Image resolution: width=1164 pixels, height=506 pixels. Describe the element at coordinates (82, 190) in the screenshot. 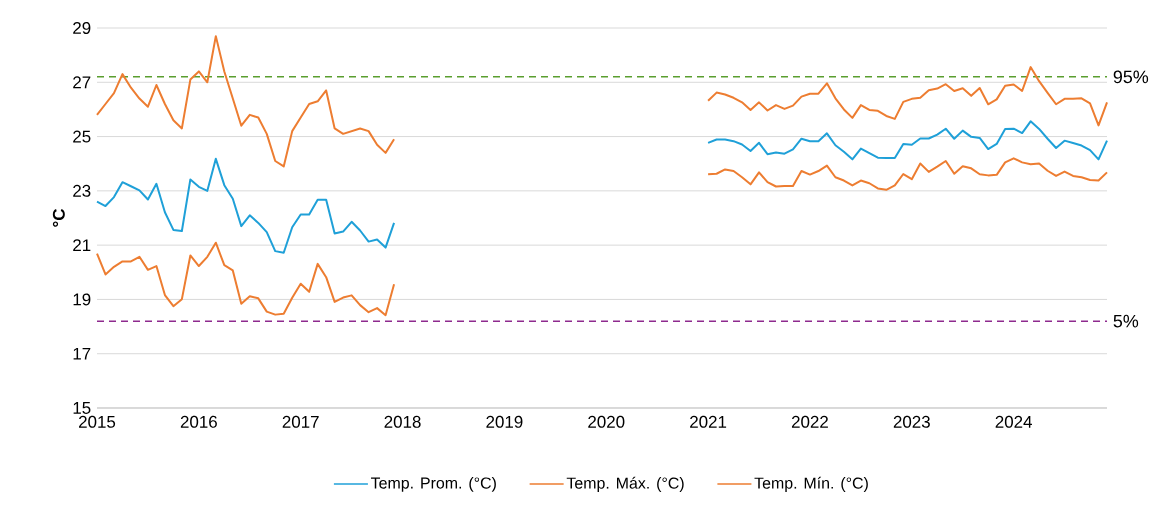

I see `y-tick-label: 23` at that location.